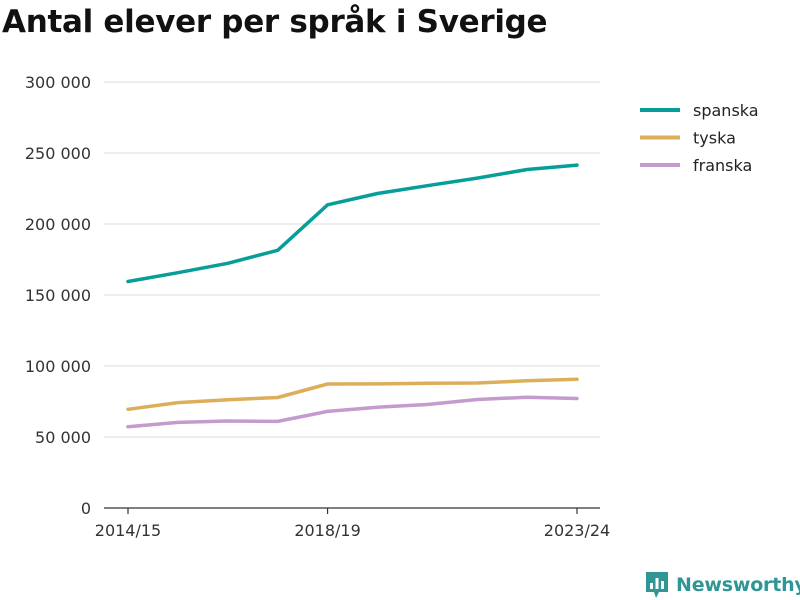 The image size is (800, 600). What do you see at coordinates (352, 412) in the screenshot?
I see `series-line-franska` at bounding box center [352, 412].